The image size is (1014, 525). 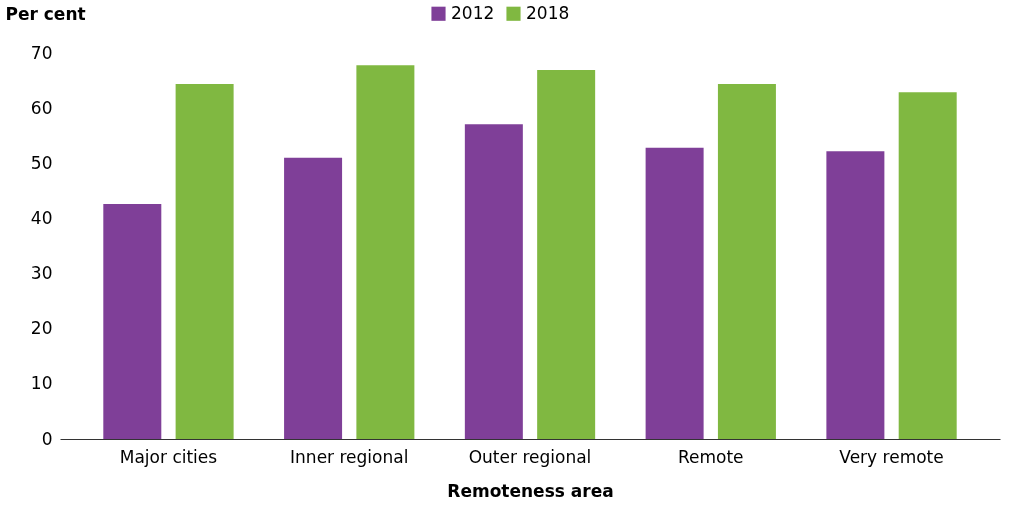 I want to click on x-tick-label: Remote, so click(x=710, y=456).